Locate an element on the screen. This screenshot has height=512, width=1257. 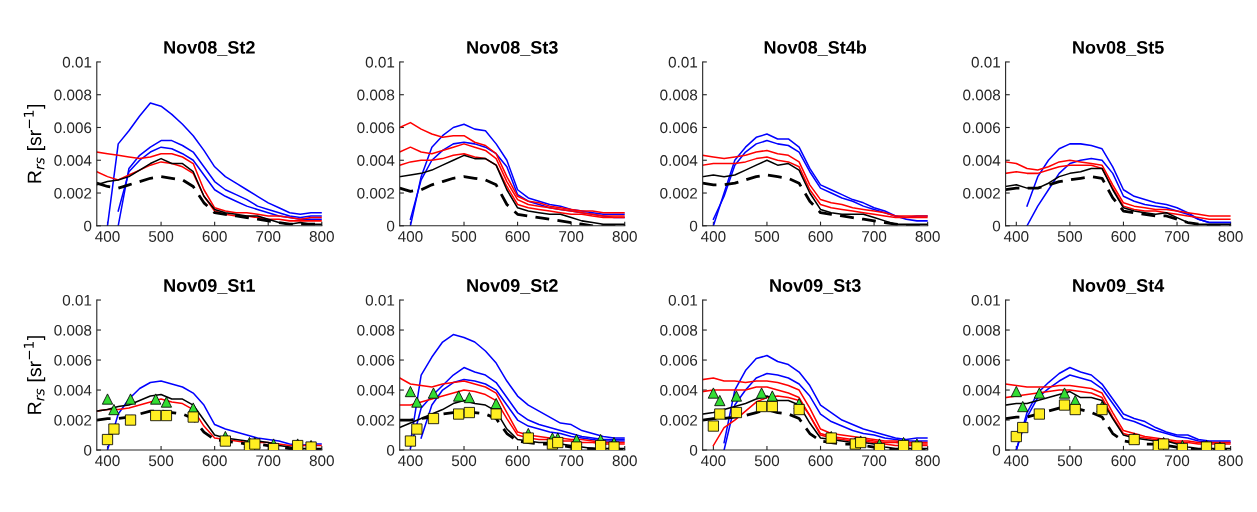
chart-title: Nov09_St2 is located at coordinates (512, 286).